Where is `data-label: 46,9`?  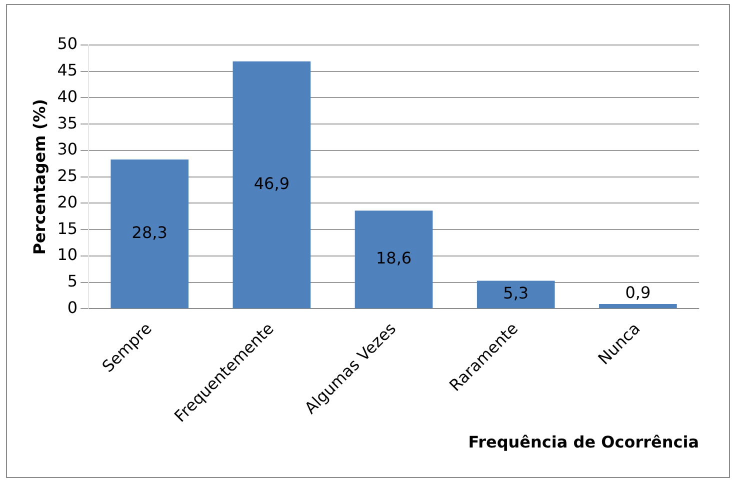 data-label: 46,9 is located at coordinates (272, 183).